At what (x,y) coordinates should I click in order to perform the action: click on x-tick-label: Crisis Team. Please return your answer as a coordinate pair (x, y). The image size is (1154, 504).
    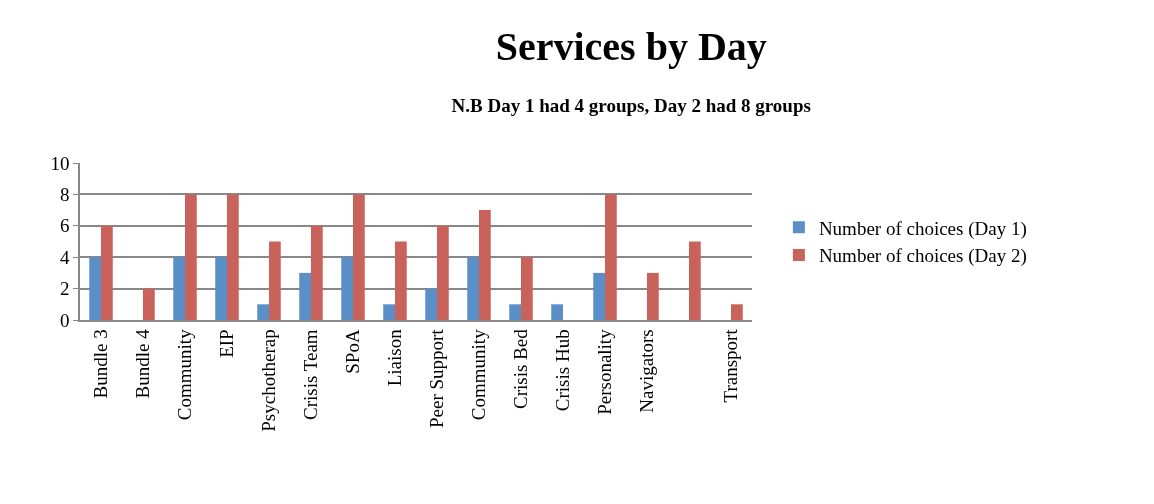
    Looking at the image, I should click on (311, 375).